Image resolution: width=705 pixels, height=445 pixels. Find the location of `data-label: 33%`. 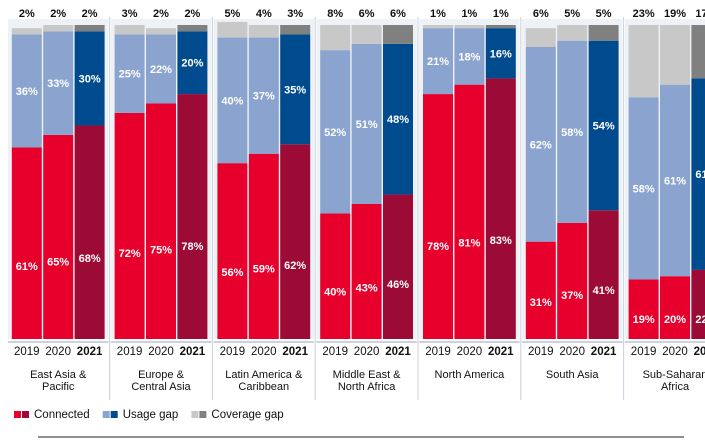

data-label: 33% is located at coordinates (58, 84).